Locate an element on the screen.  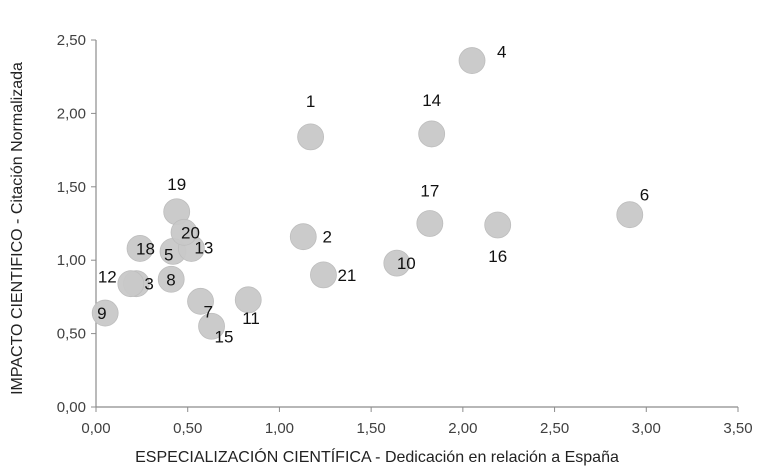
point-label: 2 is located at coordinates (327, 237).